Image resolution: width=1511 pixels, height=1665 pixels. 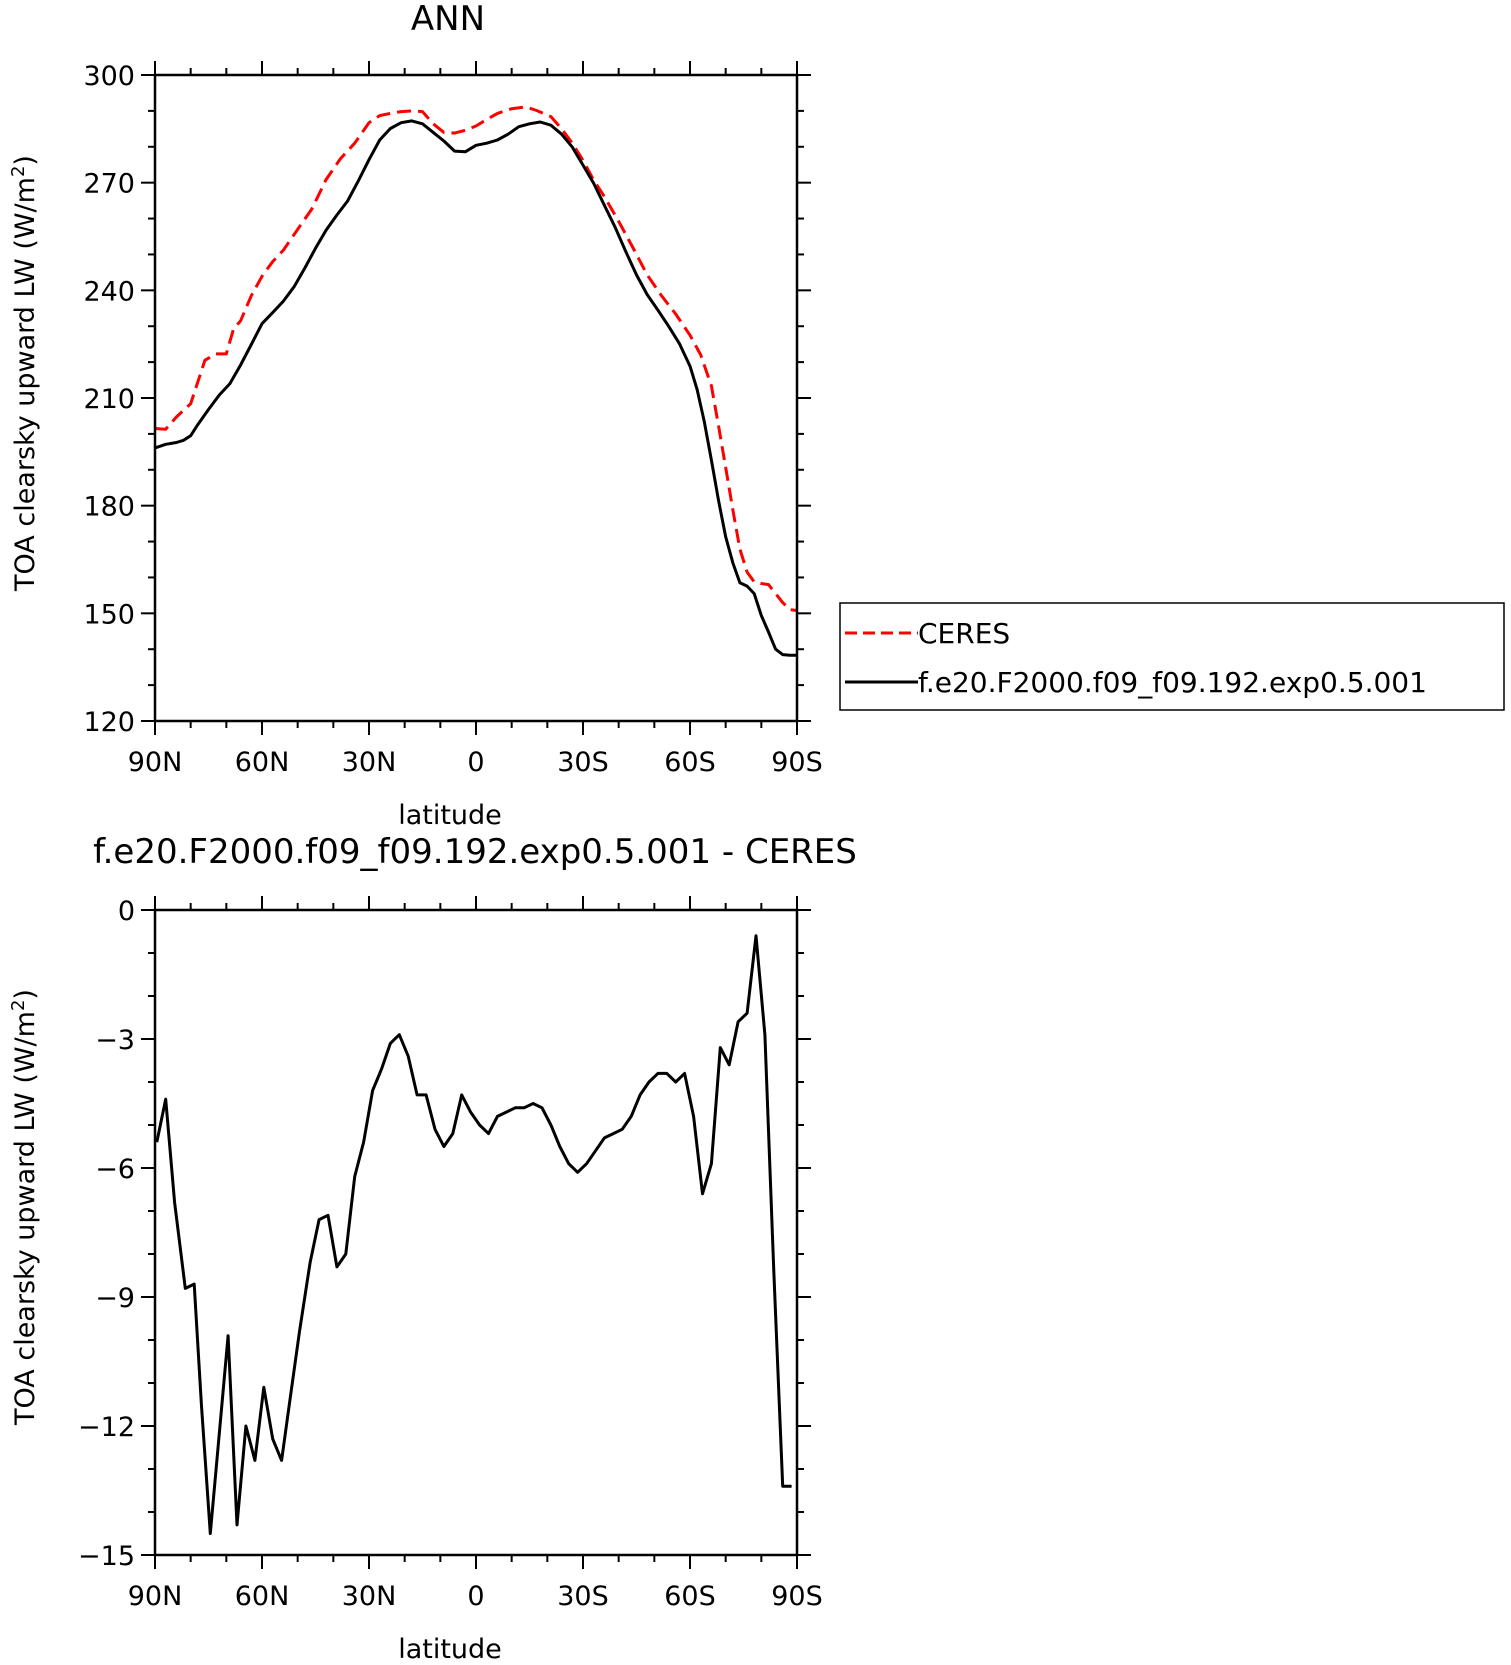 What do you see at coordinates (109, 184) in the screenshot?
I see `y-tick-label: 270` at bounding box center [109, 184].